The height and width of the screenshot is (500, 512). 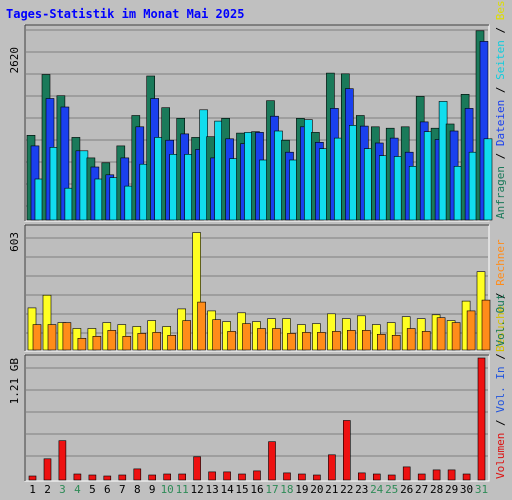 I want to click on x-tick-label-day-31: 31, so click(x=481, y=489).